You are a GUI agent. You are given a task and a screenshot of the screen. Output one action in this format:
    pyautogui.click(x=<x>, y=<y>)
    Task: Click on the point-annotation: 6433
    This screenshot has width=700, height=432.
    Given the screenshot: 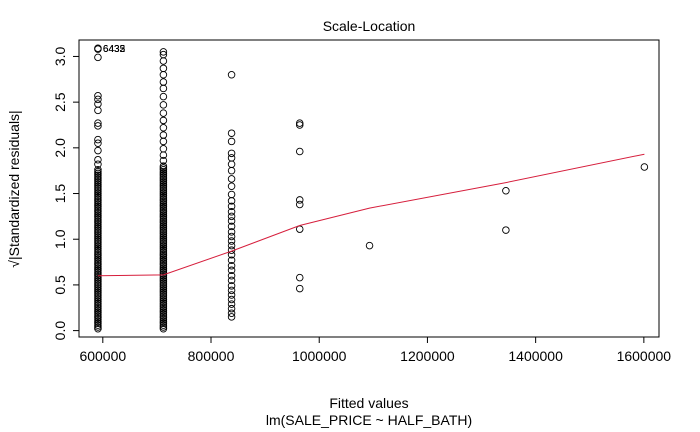 What is the action you would take?
    pyautogui.click(x=114, y=49)
    